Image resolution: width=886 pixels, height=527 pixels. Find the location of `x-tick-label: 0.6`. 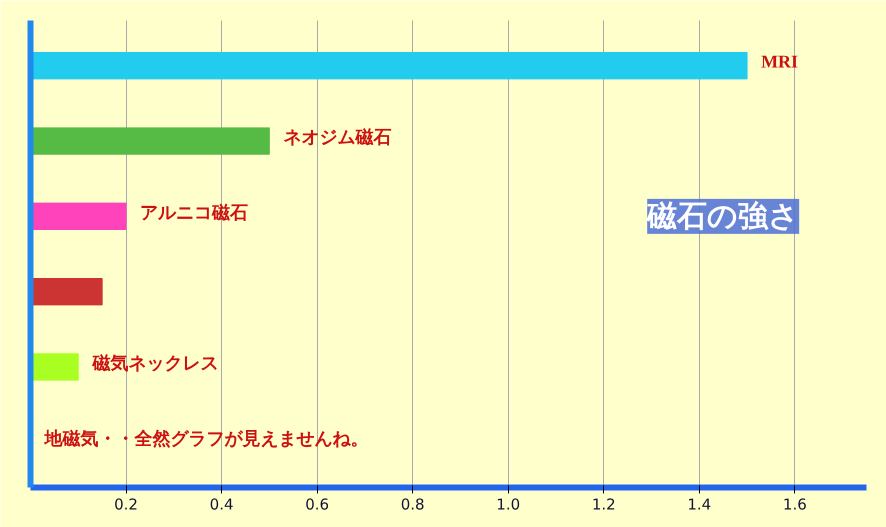

x-tick-label: 0.6 is located at coordinates (317, 505).